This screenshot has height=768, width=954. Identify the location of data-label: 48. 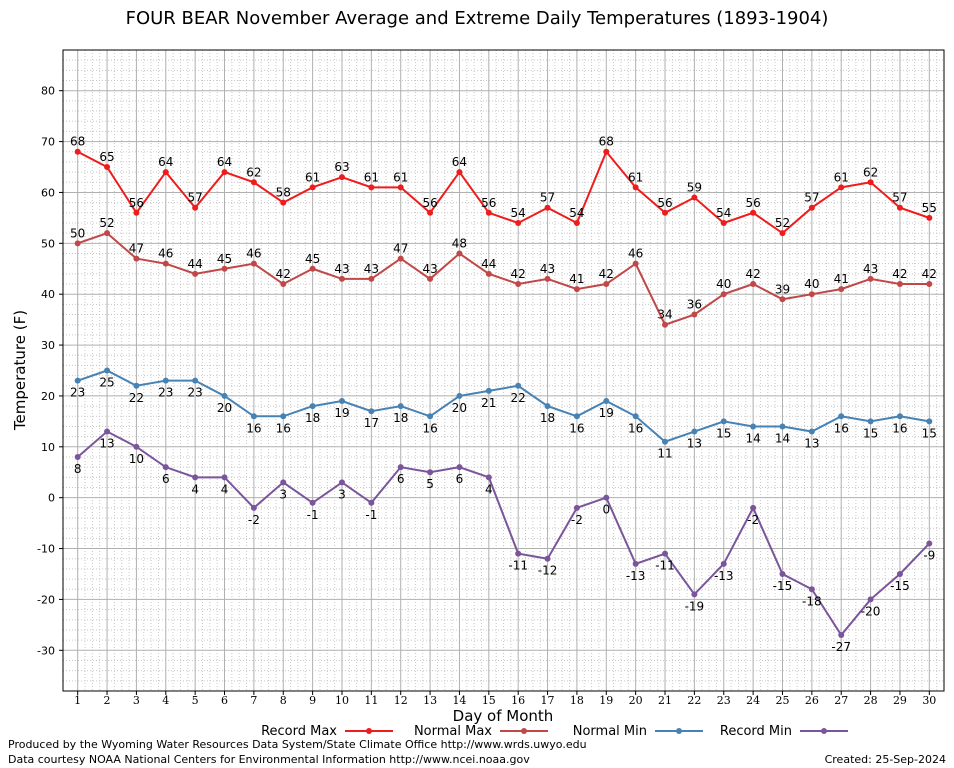
(459, 243).